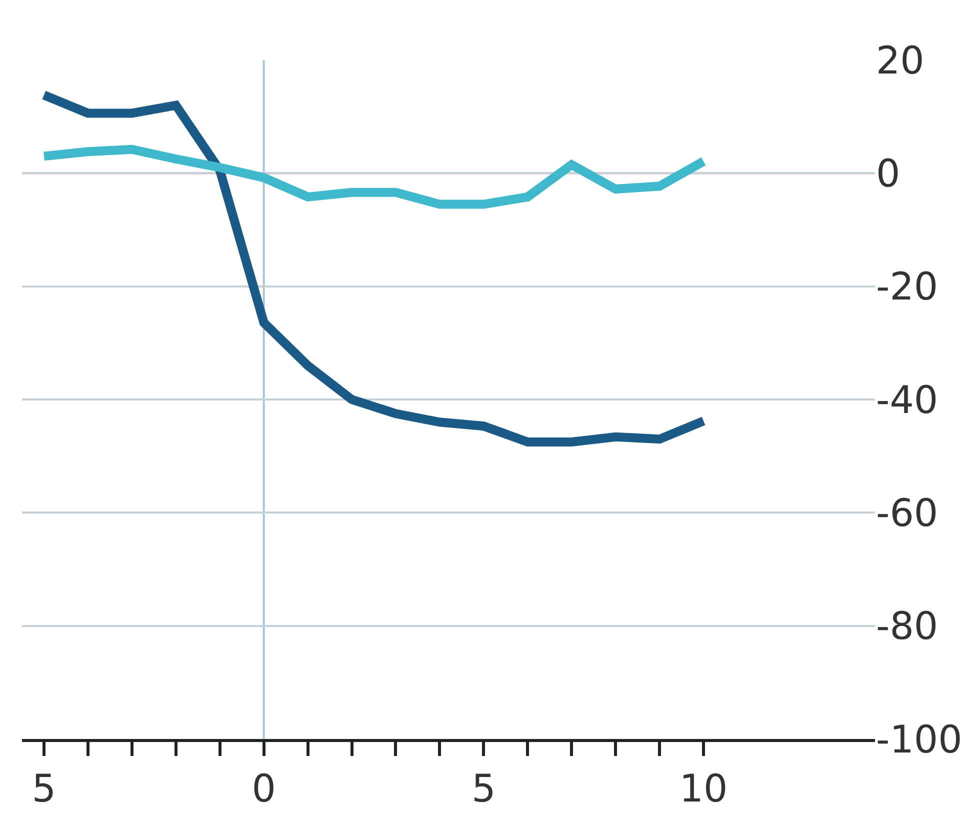  Describe the element at coordinates (907, 512) in the screenshot. I see `y-tick-label: -60` at that location.